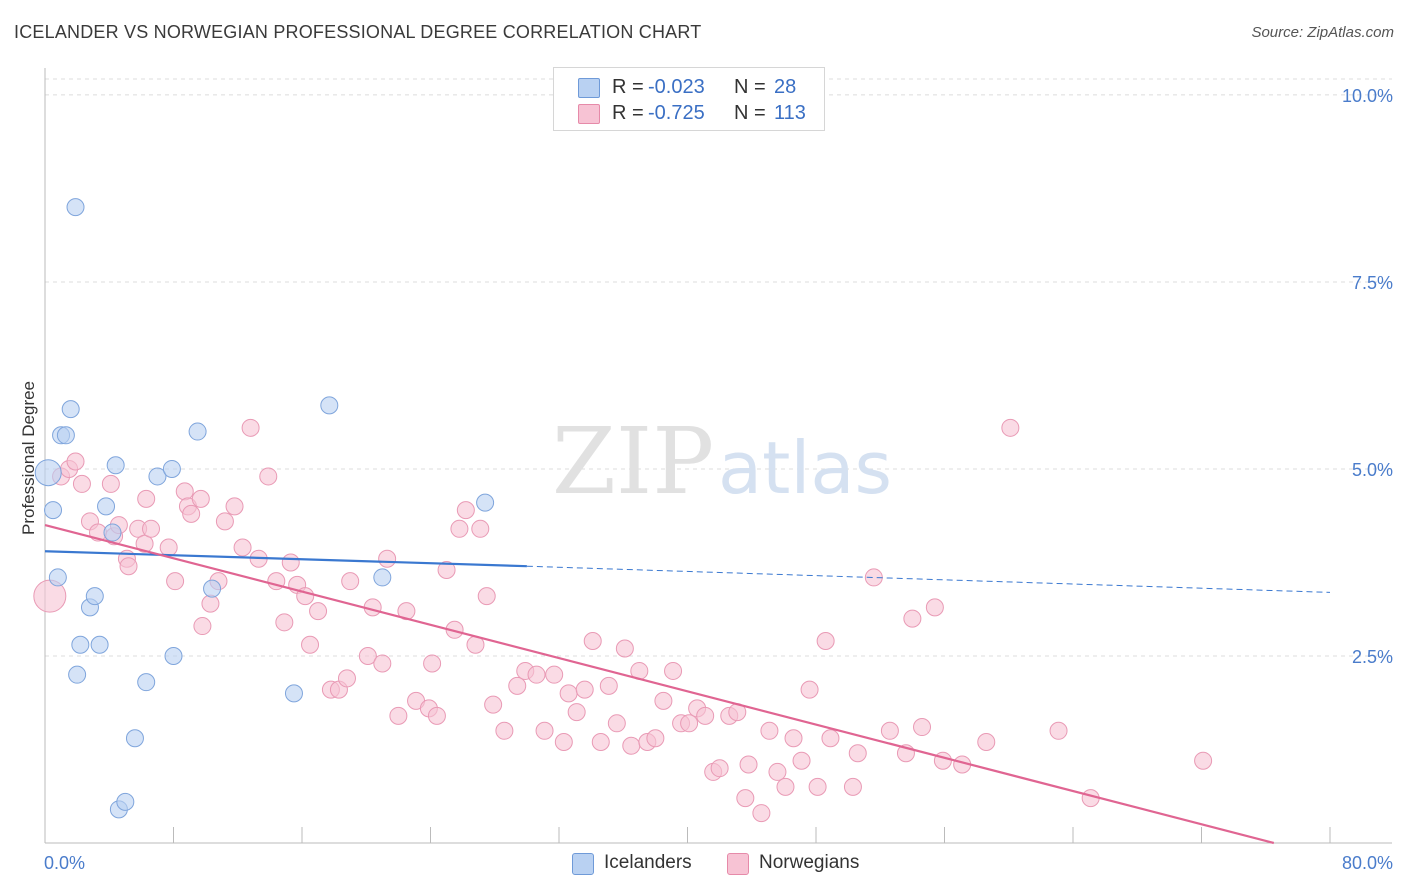  I want to click on icelander-trend-line, so click(285, 559).